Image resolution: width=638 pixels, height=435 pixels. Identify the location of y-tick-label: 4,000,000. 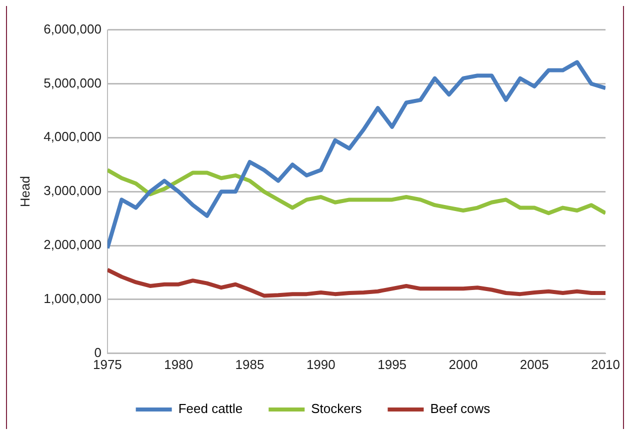
(73, 136).